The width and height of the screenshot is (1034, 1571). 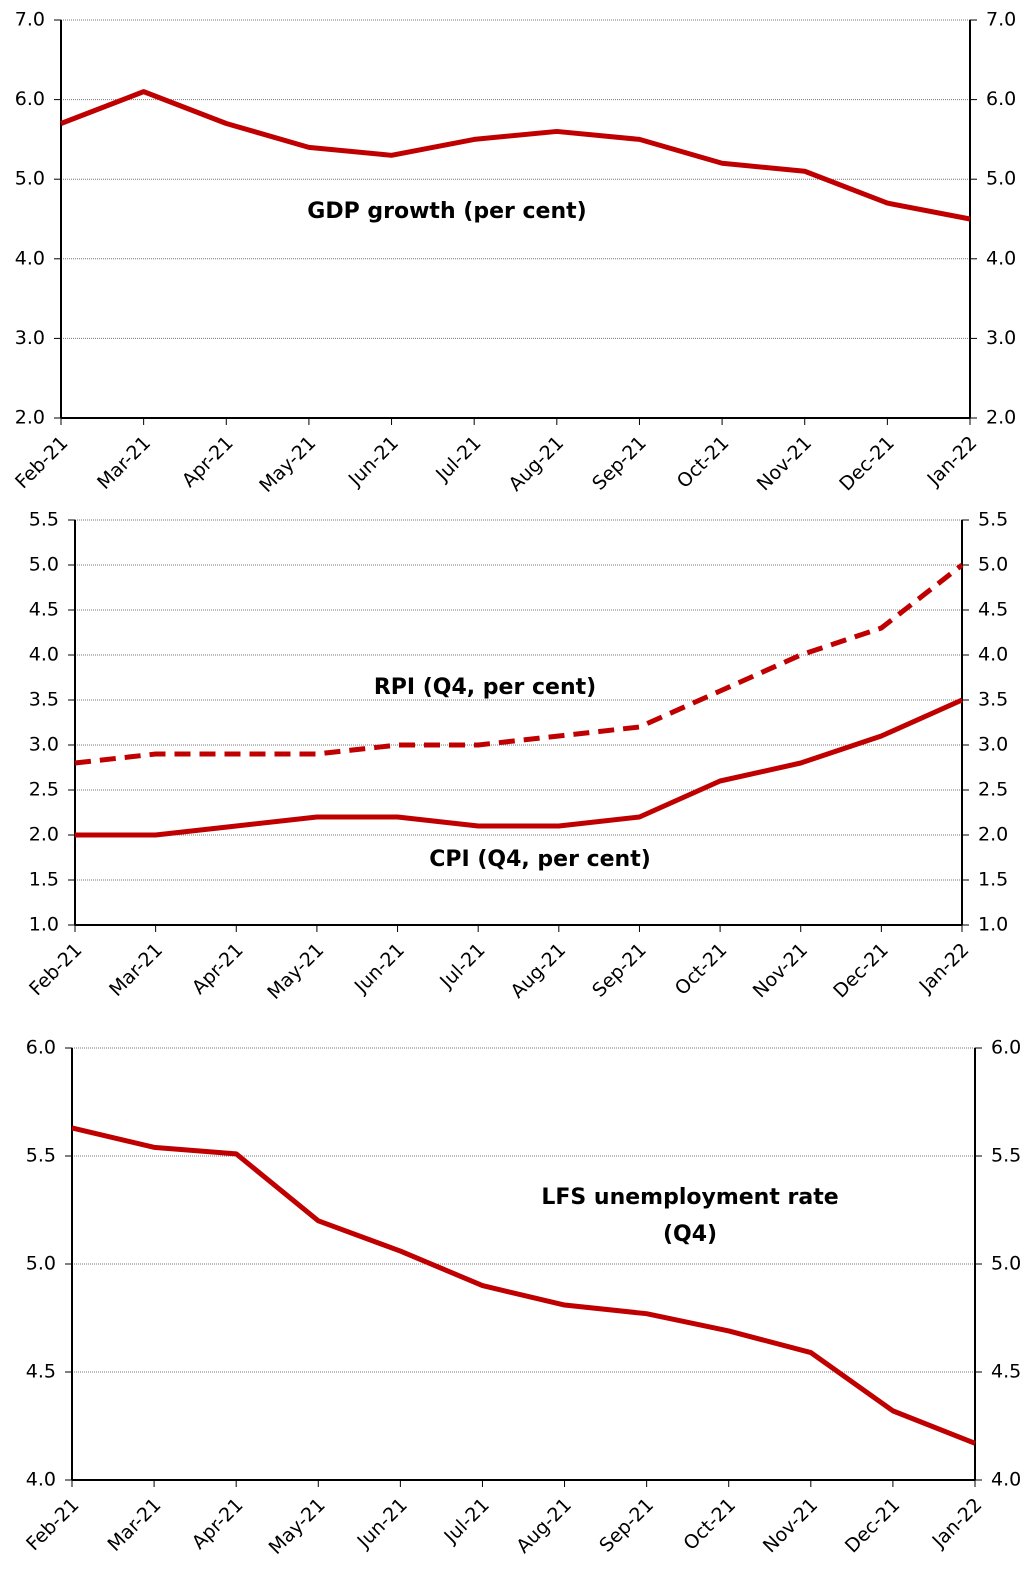 What do you see at coordinates (44, 880) in the screenshot?
I see `y-tick-label: 1.5` at bounding box center [44, 880].